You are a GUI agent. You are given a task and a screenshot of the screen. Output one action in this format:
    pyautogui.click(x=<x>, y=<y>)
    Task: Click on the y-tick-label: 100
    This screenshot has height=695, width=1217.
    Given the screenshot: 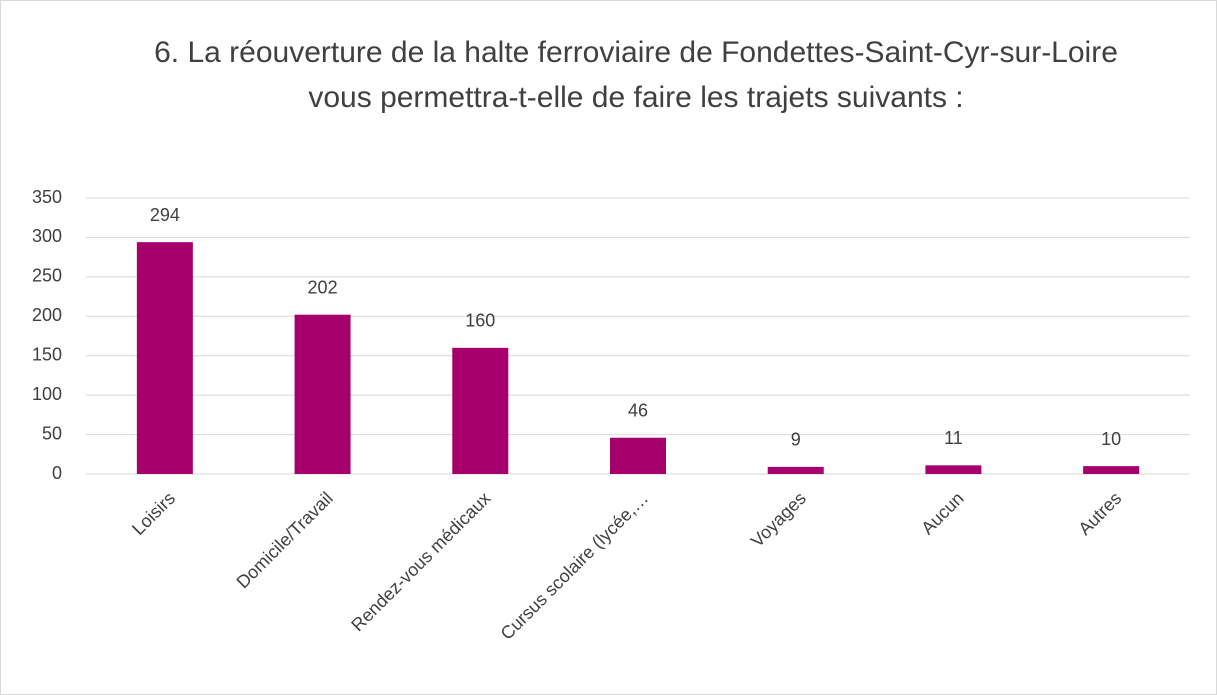 What is the action you would take?
    pyautogui.click(x=47, y=394)
    